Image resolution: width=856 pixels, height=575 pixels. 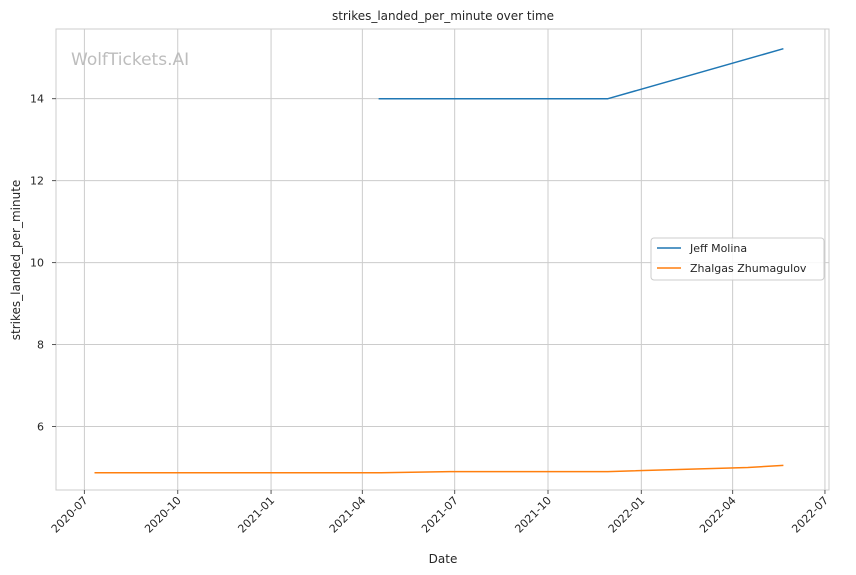 I want to click on x-tick-label: 2020-10, so click(x=163, y=515).